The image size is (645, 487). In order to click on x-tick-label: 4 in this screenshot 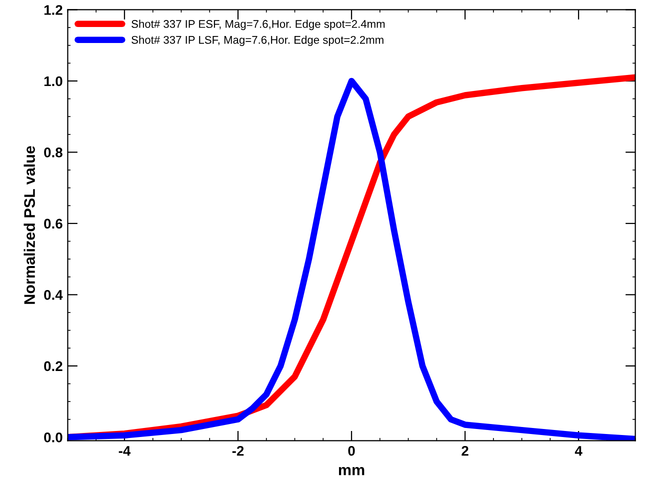, I will do `click(578, 451)`.